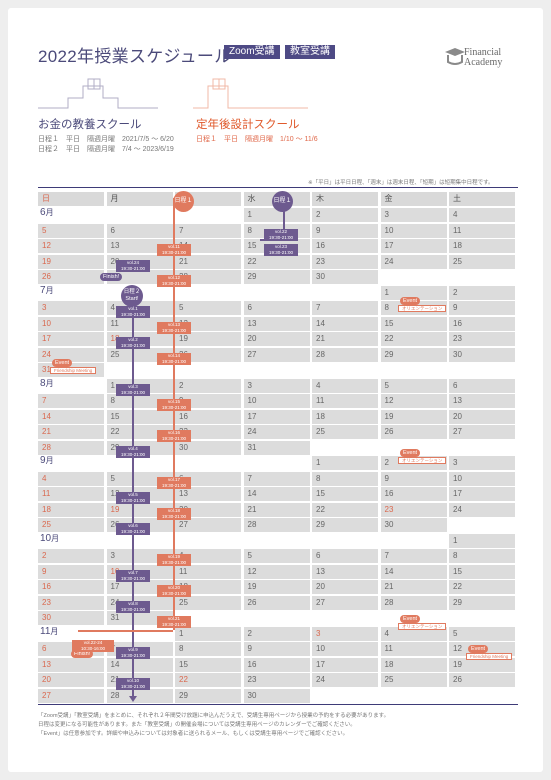 The image size is (551, 780). I want to click on day-cell: 27, so click(71, 695).